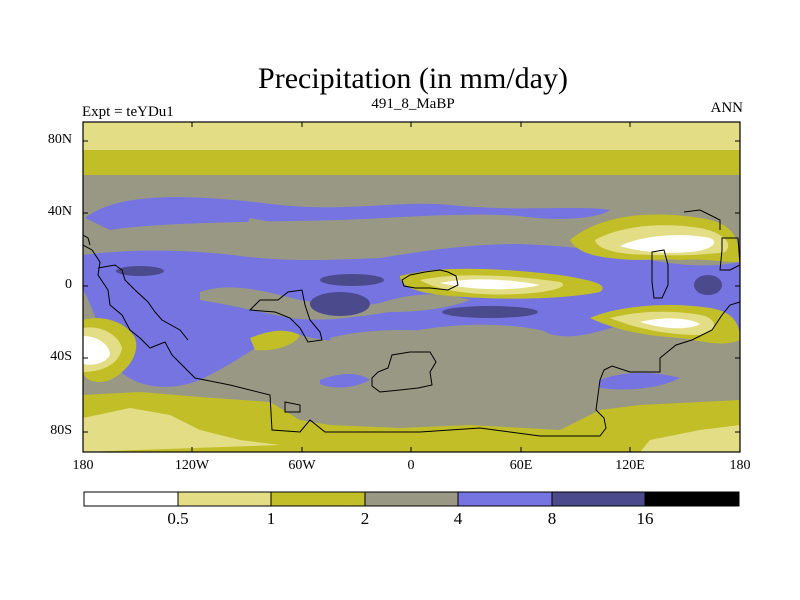 The image size is (800, 600). I want to click on contour-africa-lt05, so click(490, 284).